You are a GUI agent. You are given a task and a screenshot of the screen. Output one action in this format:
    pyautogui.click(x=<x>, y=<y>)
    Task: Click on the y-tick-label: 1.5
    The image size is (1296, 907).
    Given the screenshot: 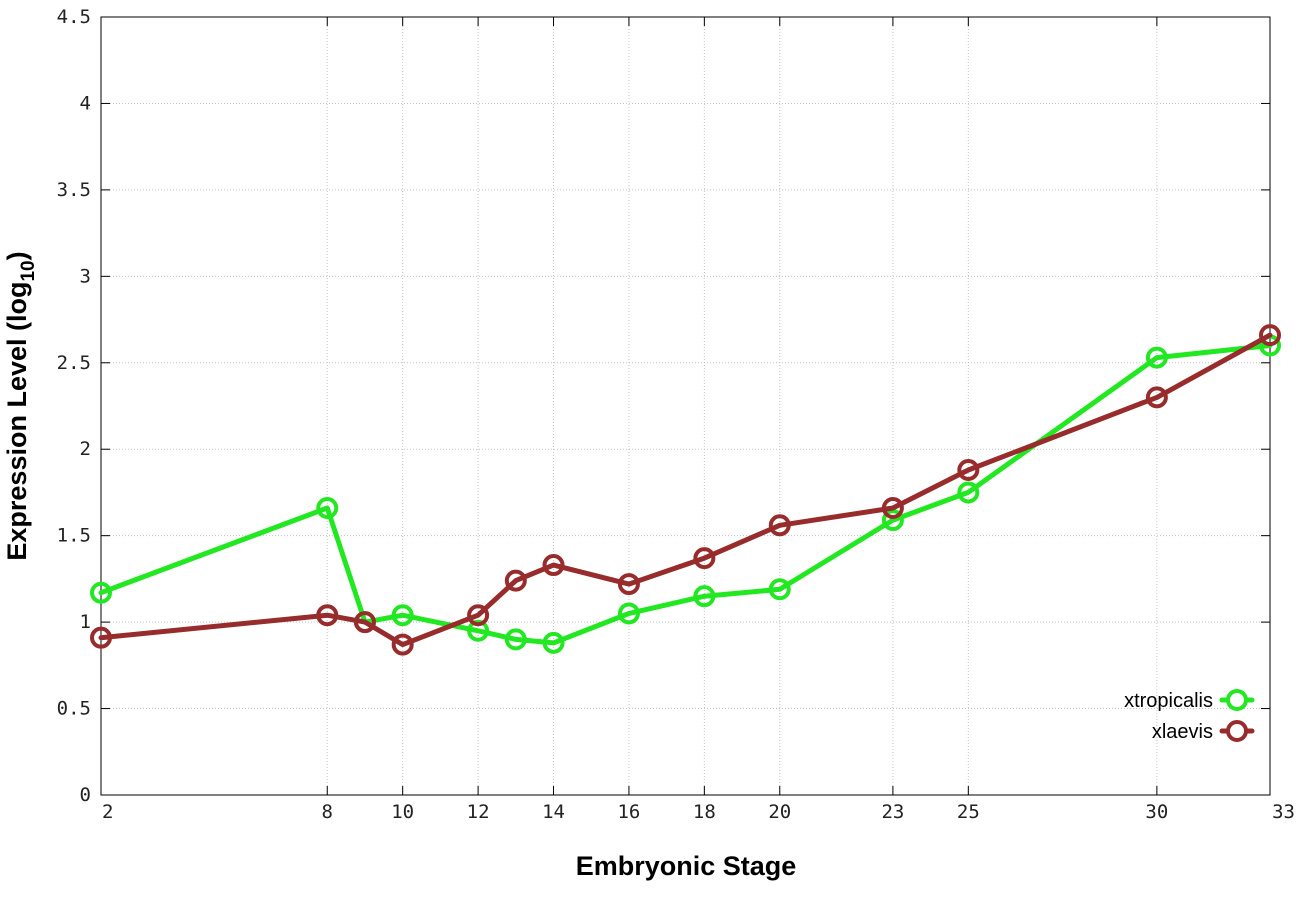 What is the action you would take?
    pyautogui.click(x=74, y=536)
    